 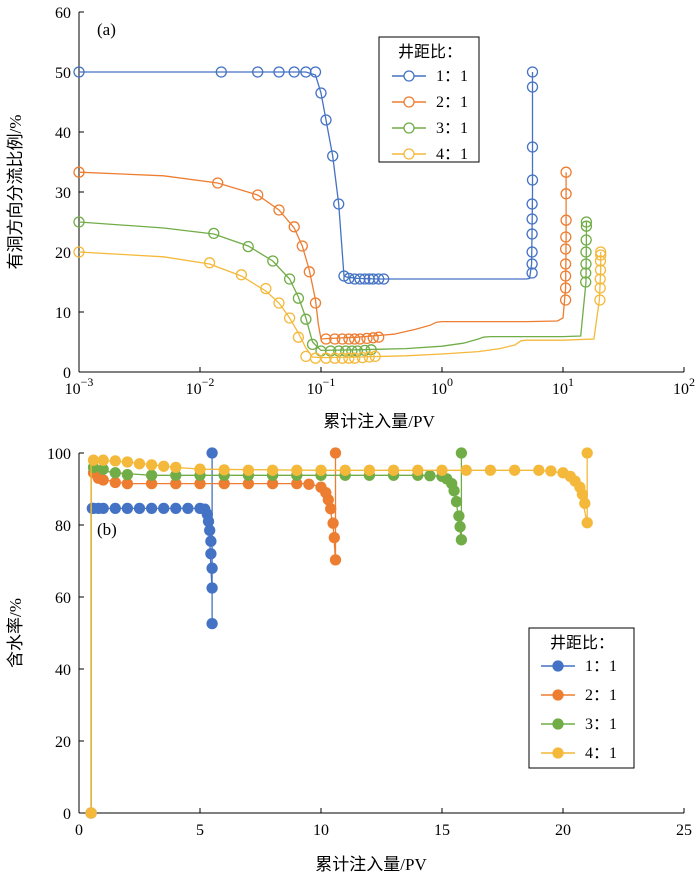 I want to click on panel-a-legend-entry: 2：1, so click(x=430, y=102).